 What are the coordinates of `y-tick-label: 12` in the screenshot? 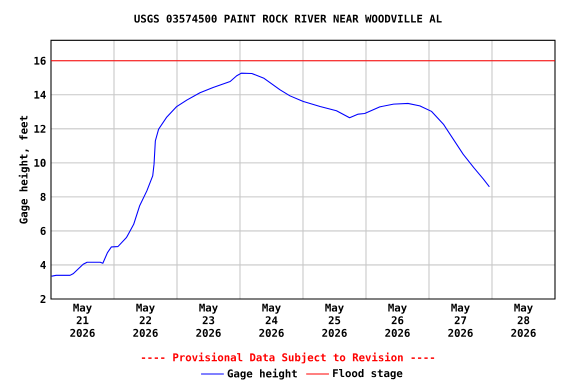 It's located at (40, 128).